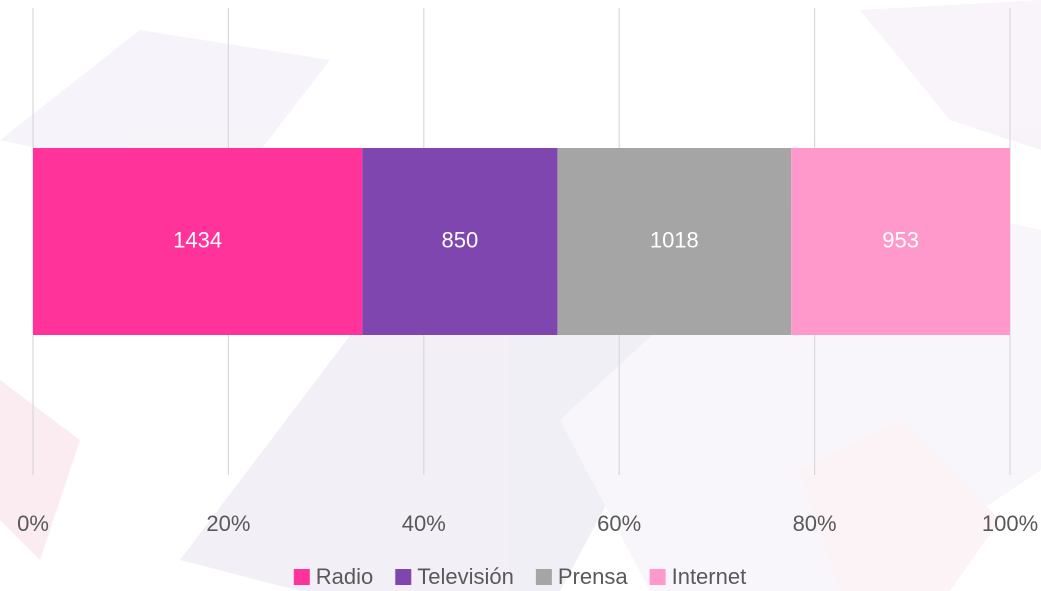 The width and height of the screenshot is (1041, 591). Describe the element at coordinates (1010, 523) in the screenshot. I see `x-tick-label: 100%` at that location.